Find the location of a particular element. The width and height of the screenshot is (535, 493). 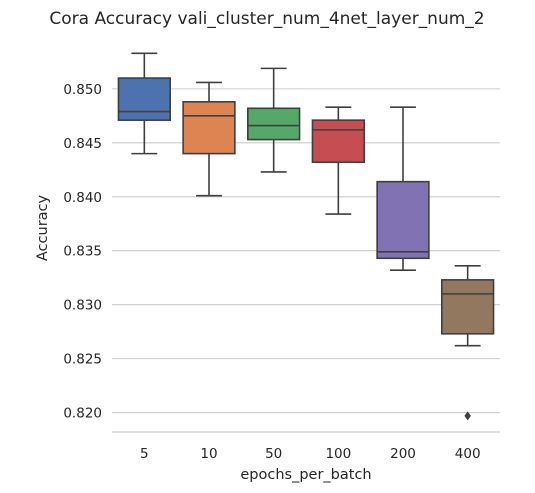

outlier-point is located at coordinates (467, 416).